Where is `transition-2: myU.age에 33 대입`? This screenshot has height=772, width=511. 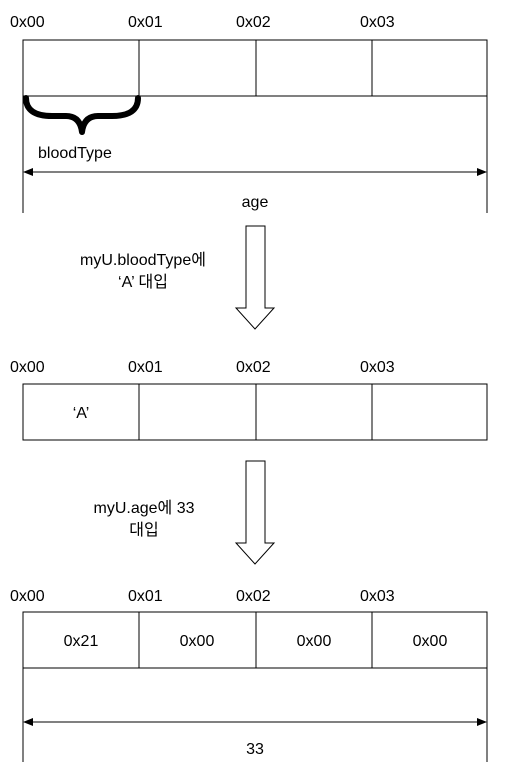 transition-2: myU.age에 33 대입 is located at coordinates (185, 512).